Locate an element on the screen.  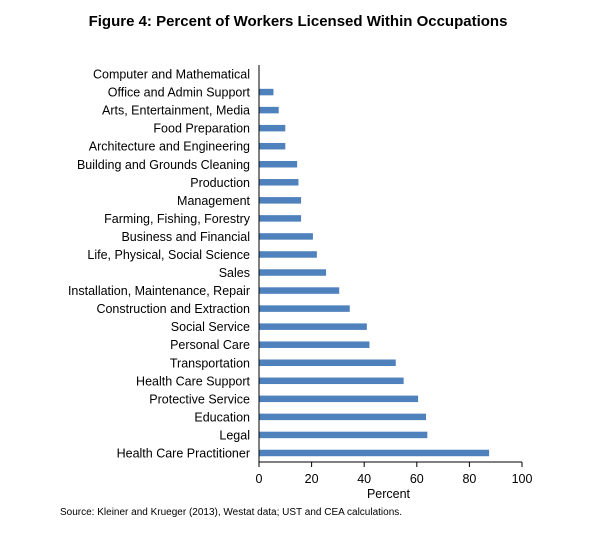
category-label: Health Care Support is located at coordinates (193, 381).